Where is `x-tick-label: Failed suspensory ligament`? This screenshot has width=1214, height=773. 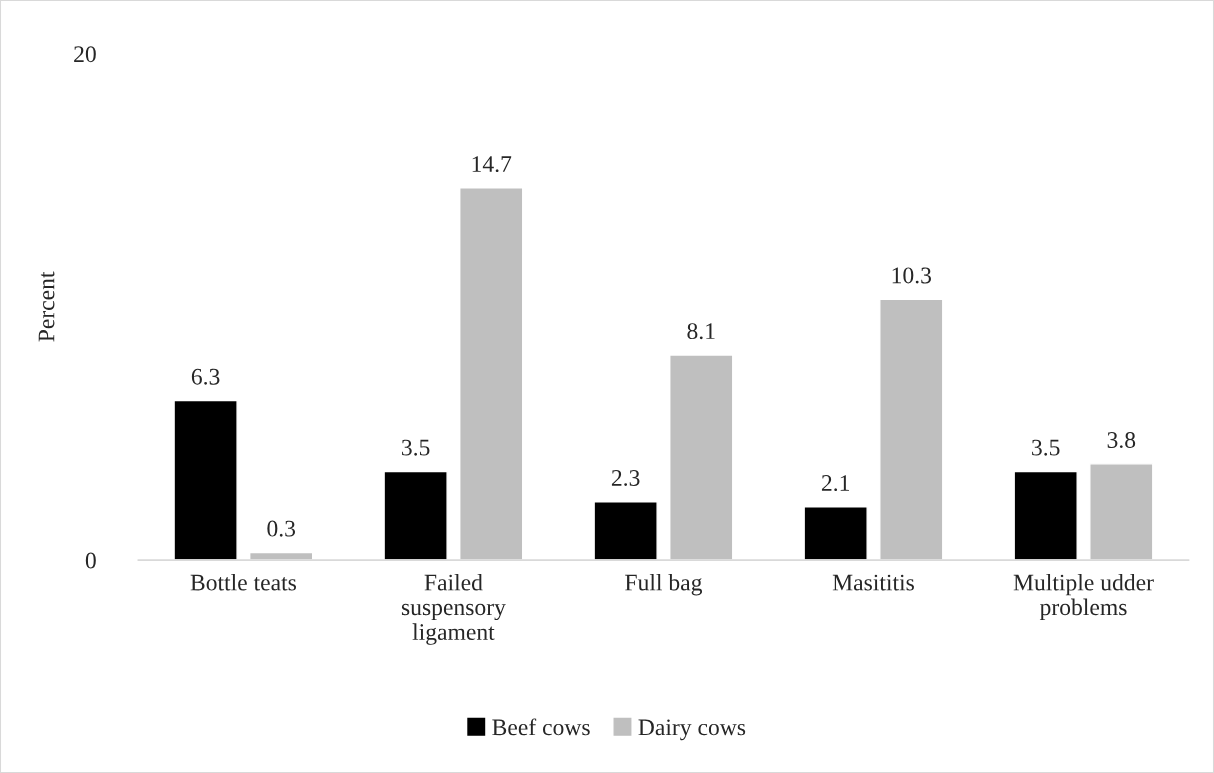 x-tick-label: Failed suspensory ligament is located at coordinates (453, 609).